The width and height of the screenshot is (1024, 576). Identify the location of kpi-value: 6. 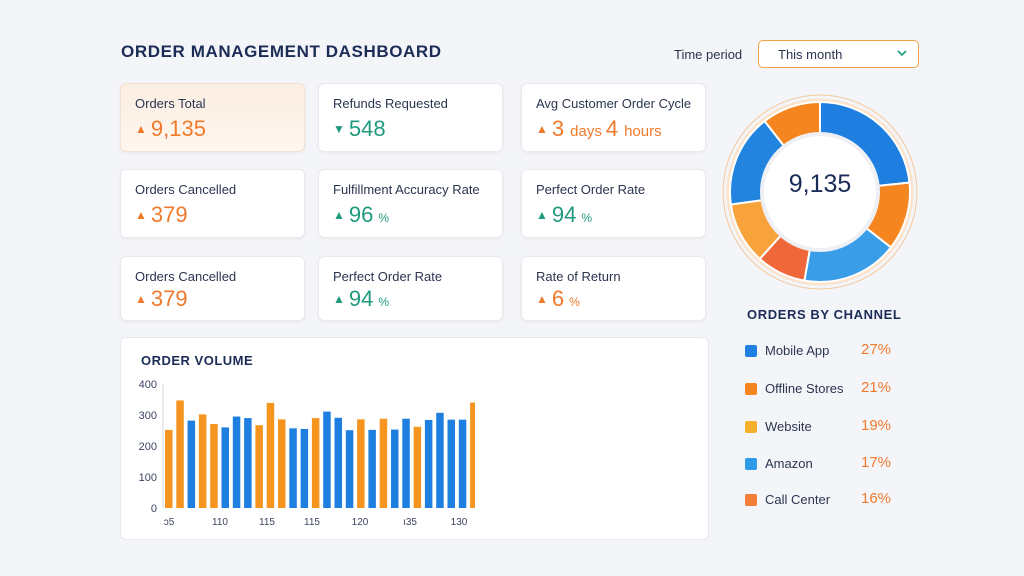
(558, 298).